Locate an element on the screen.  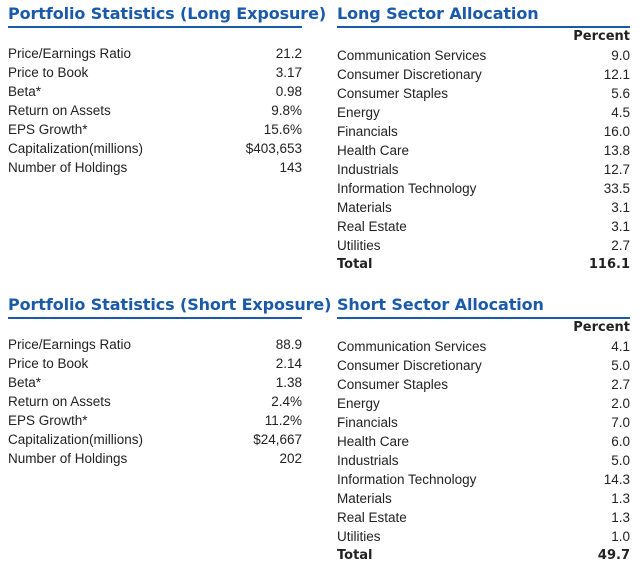
short-sector-title: Short Sector Allocation is located at coordinates (440, 304).